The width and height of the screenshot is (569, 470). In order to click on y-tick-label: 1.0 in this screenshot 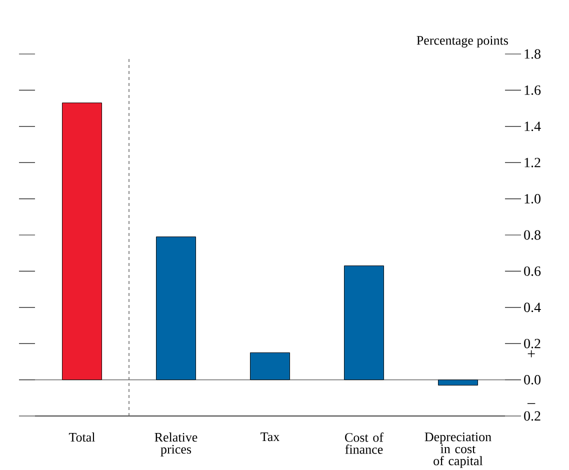, I will do `click(532, 199)`.